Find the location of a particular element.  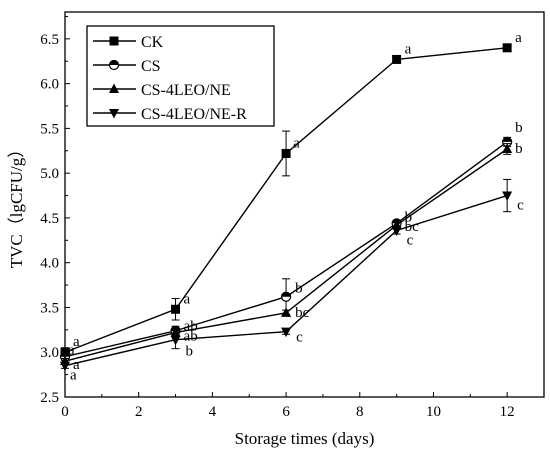

x-tick-label: 4 is located at coordinates (213, 412).